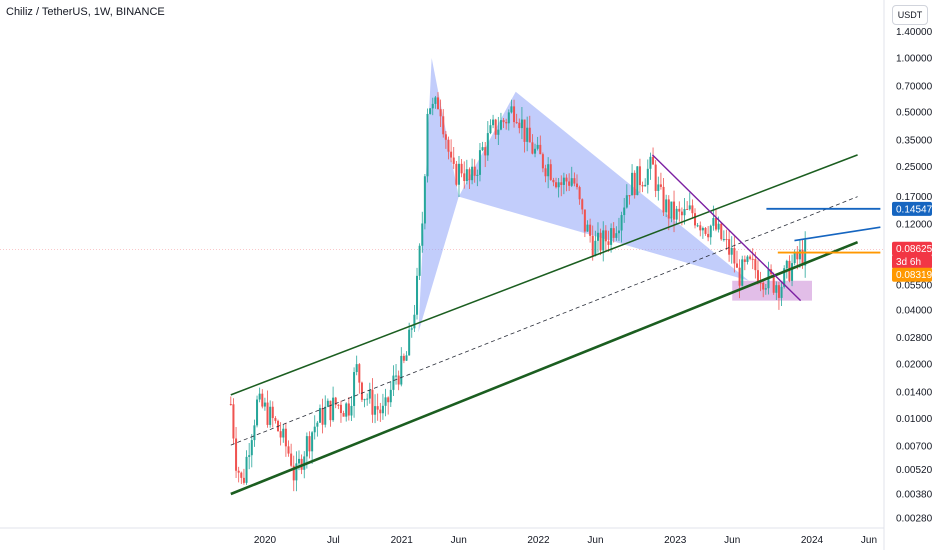 The height and width of the screenshot is (550, 932). I want to click on price-tag-text: 3d 6h, so click(908, 262).